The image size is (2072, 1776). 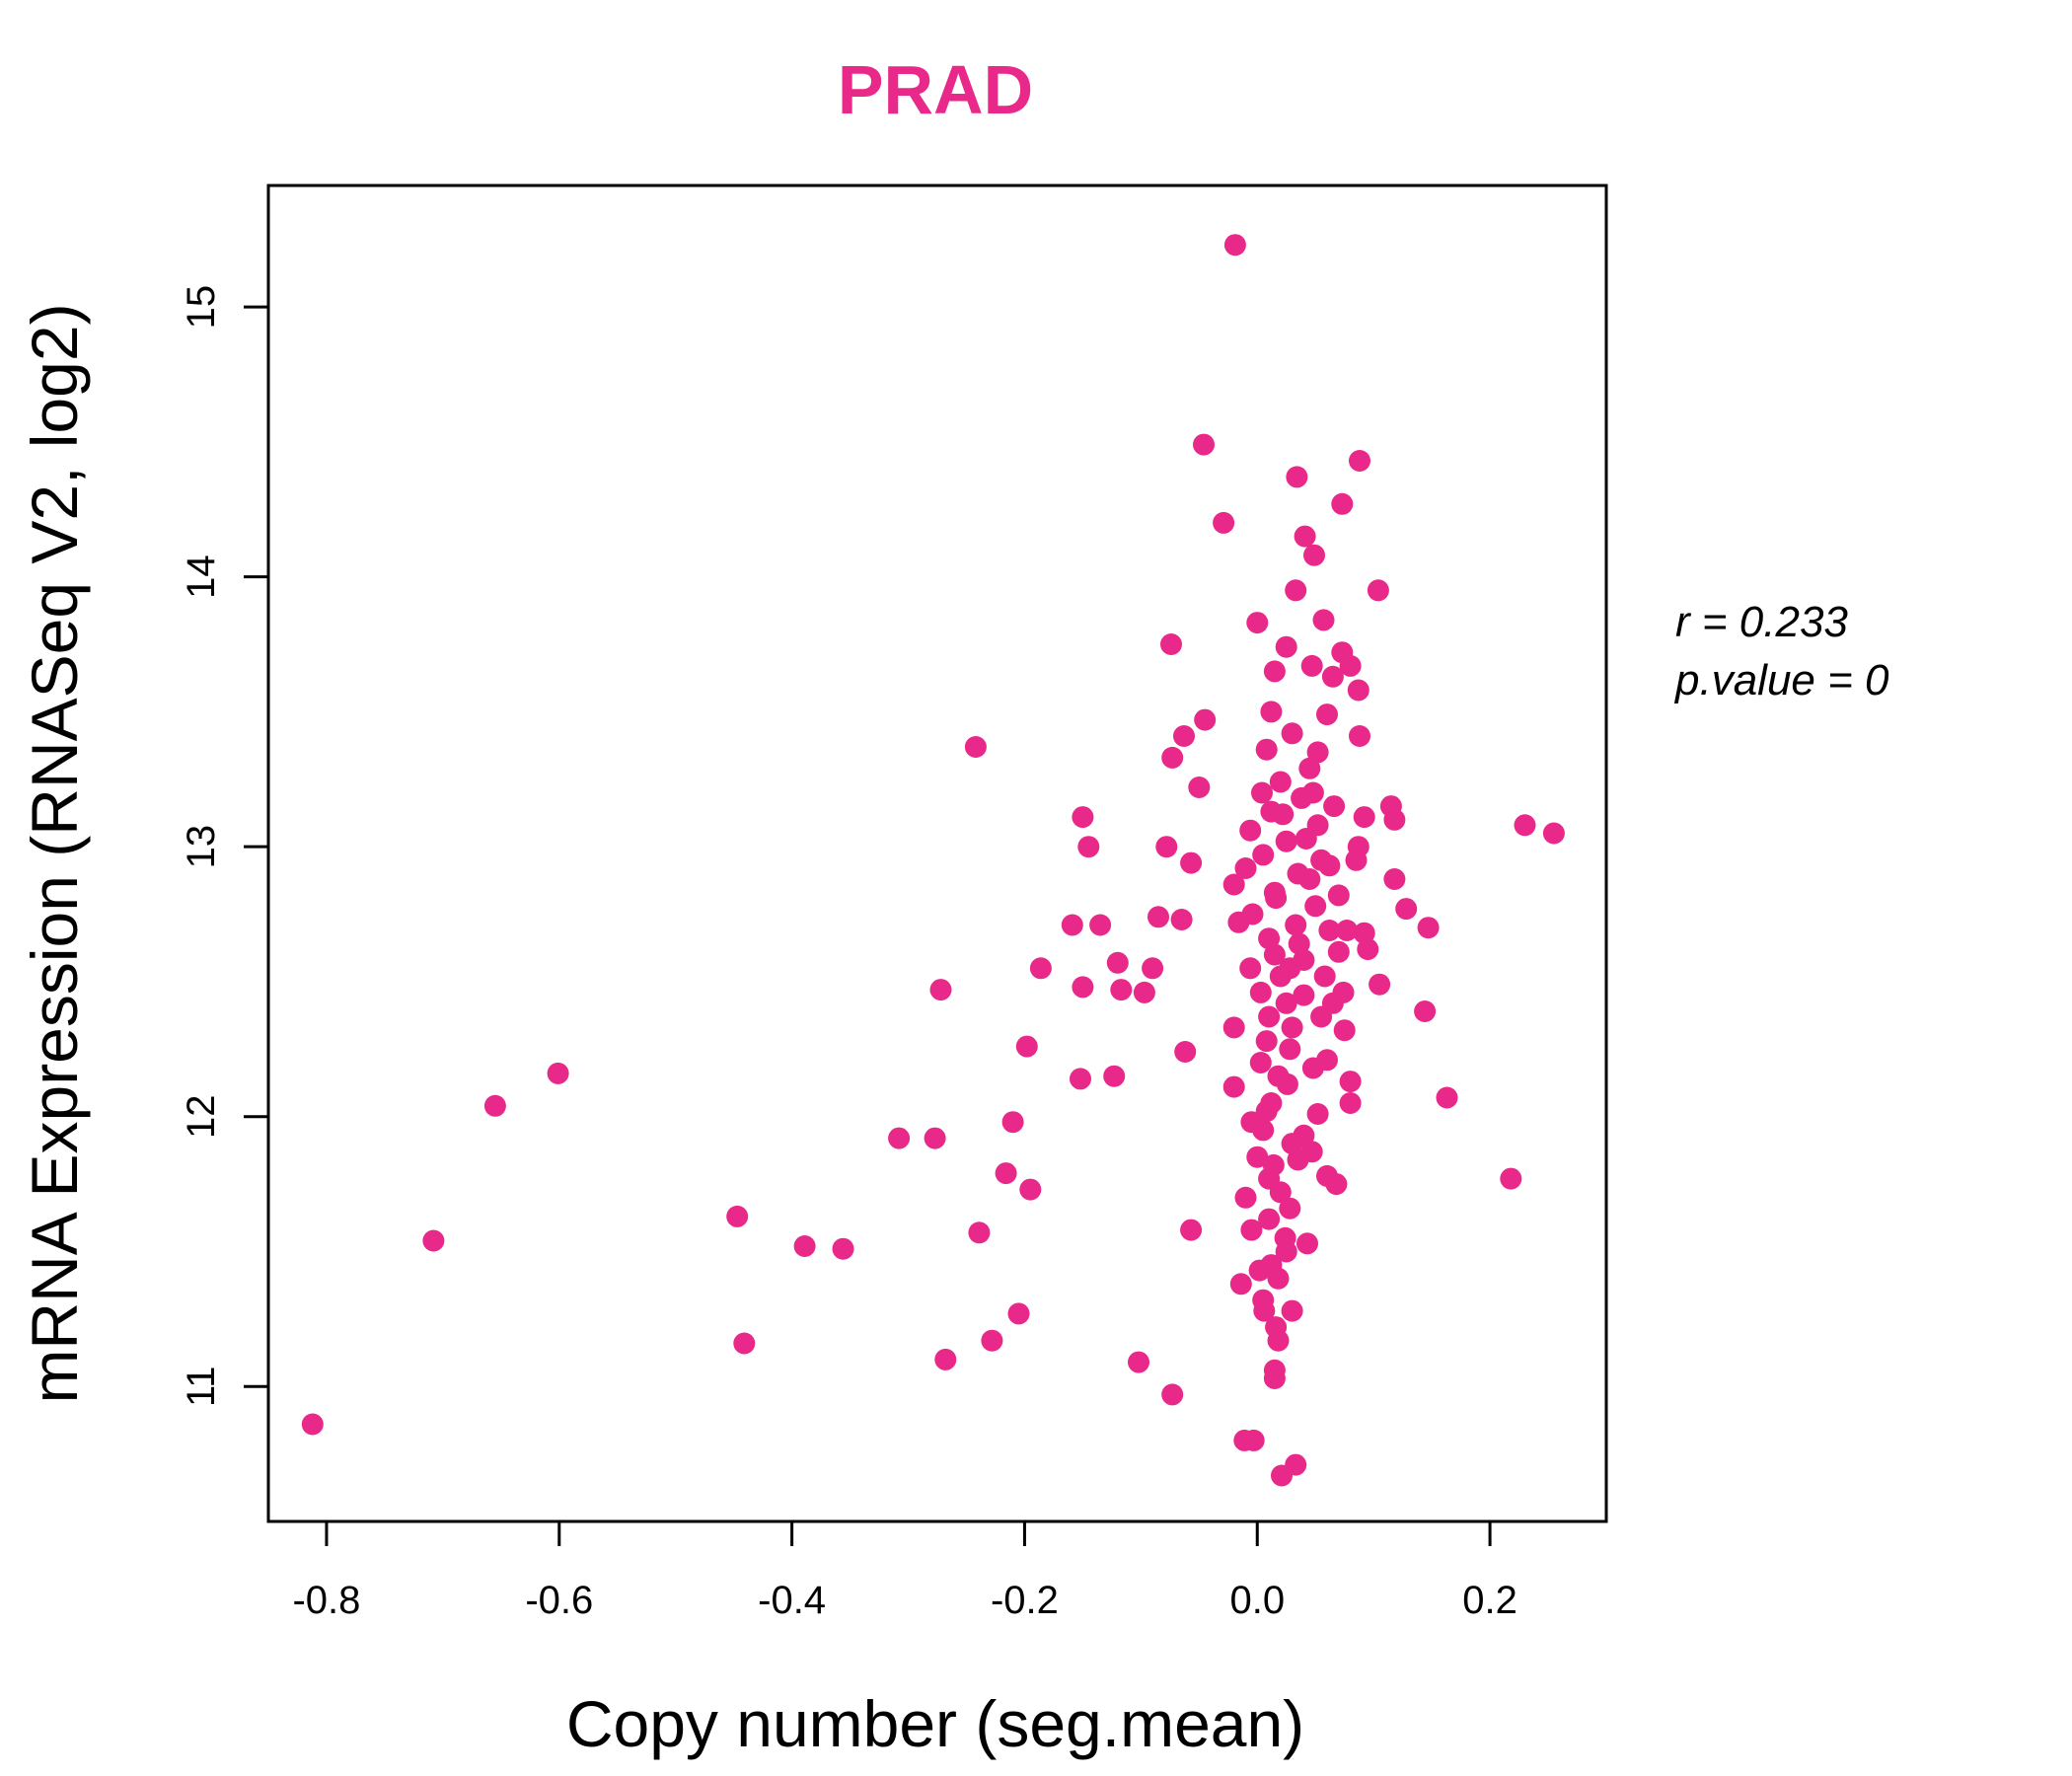 I want to click on x-tick-label: -0.4, so click(x=792, y=1601).